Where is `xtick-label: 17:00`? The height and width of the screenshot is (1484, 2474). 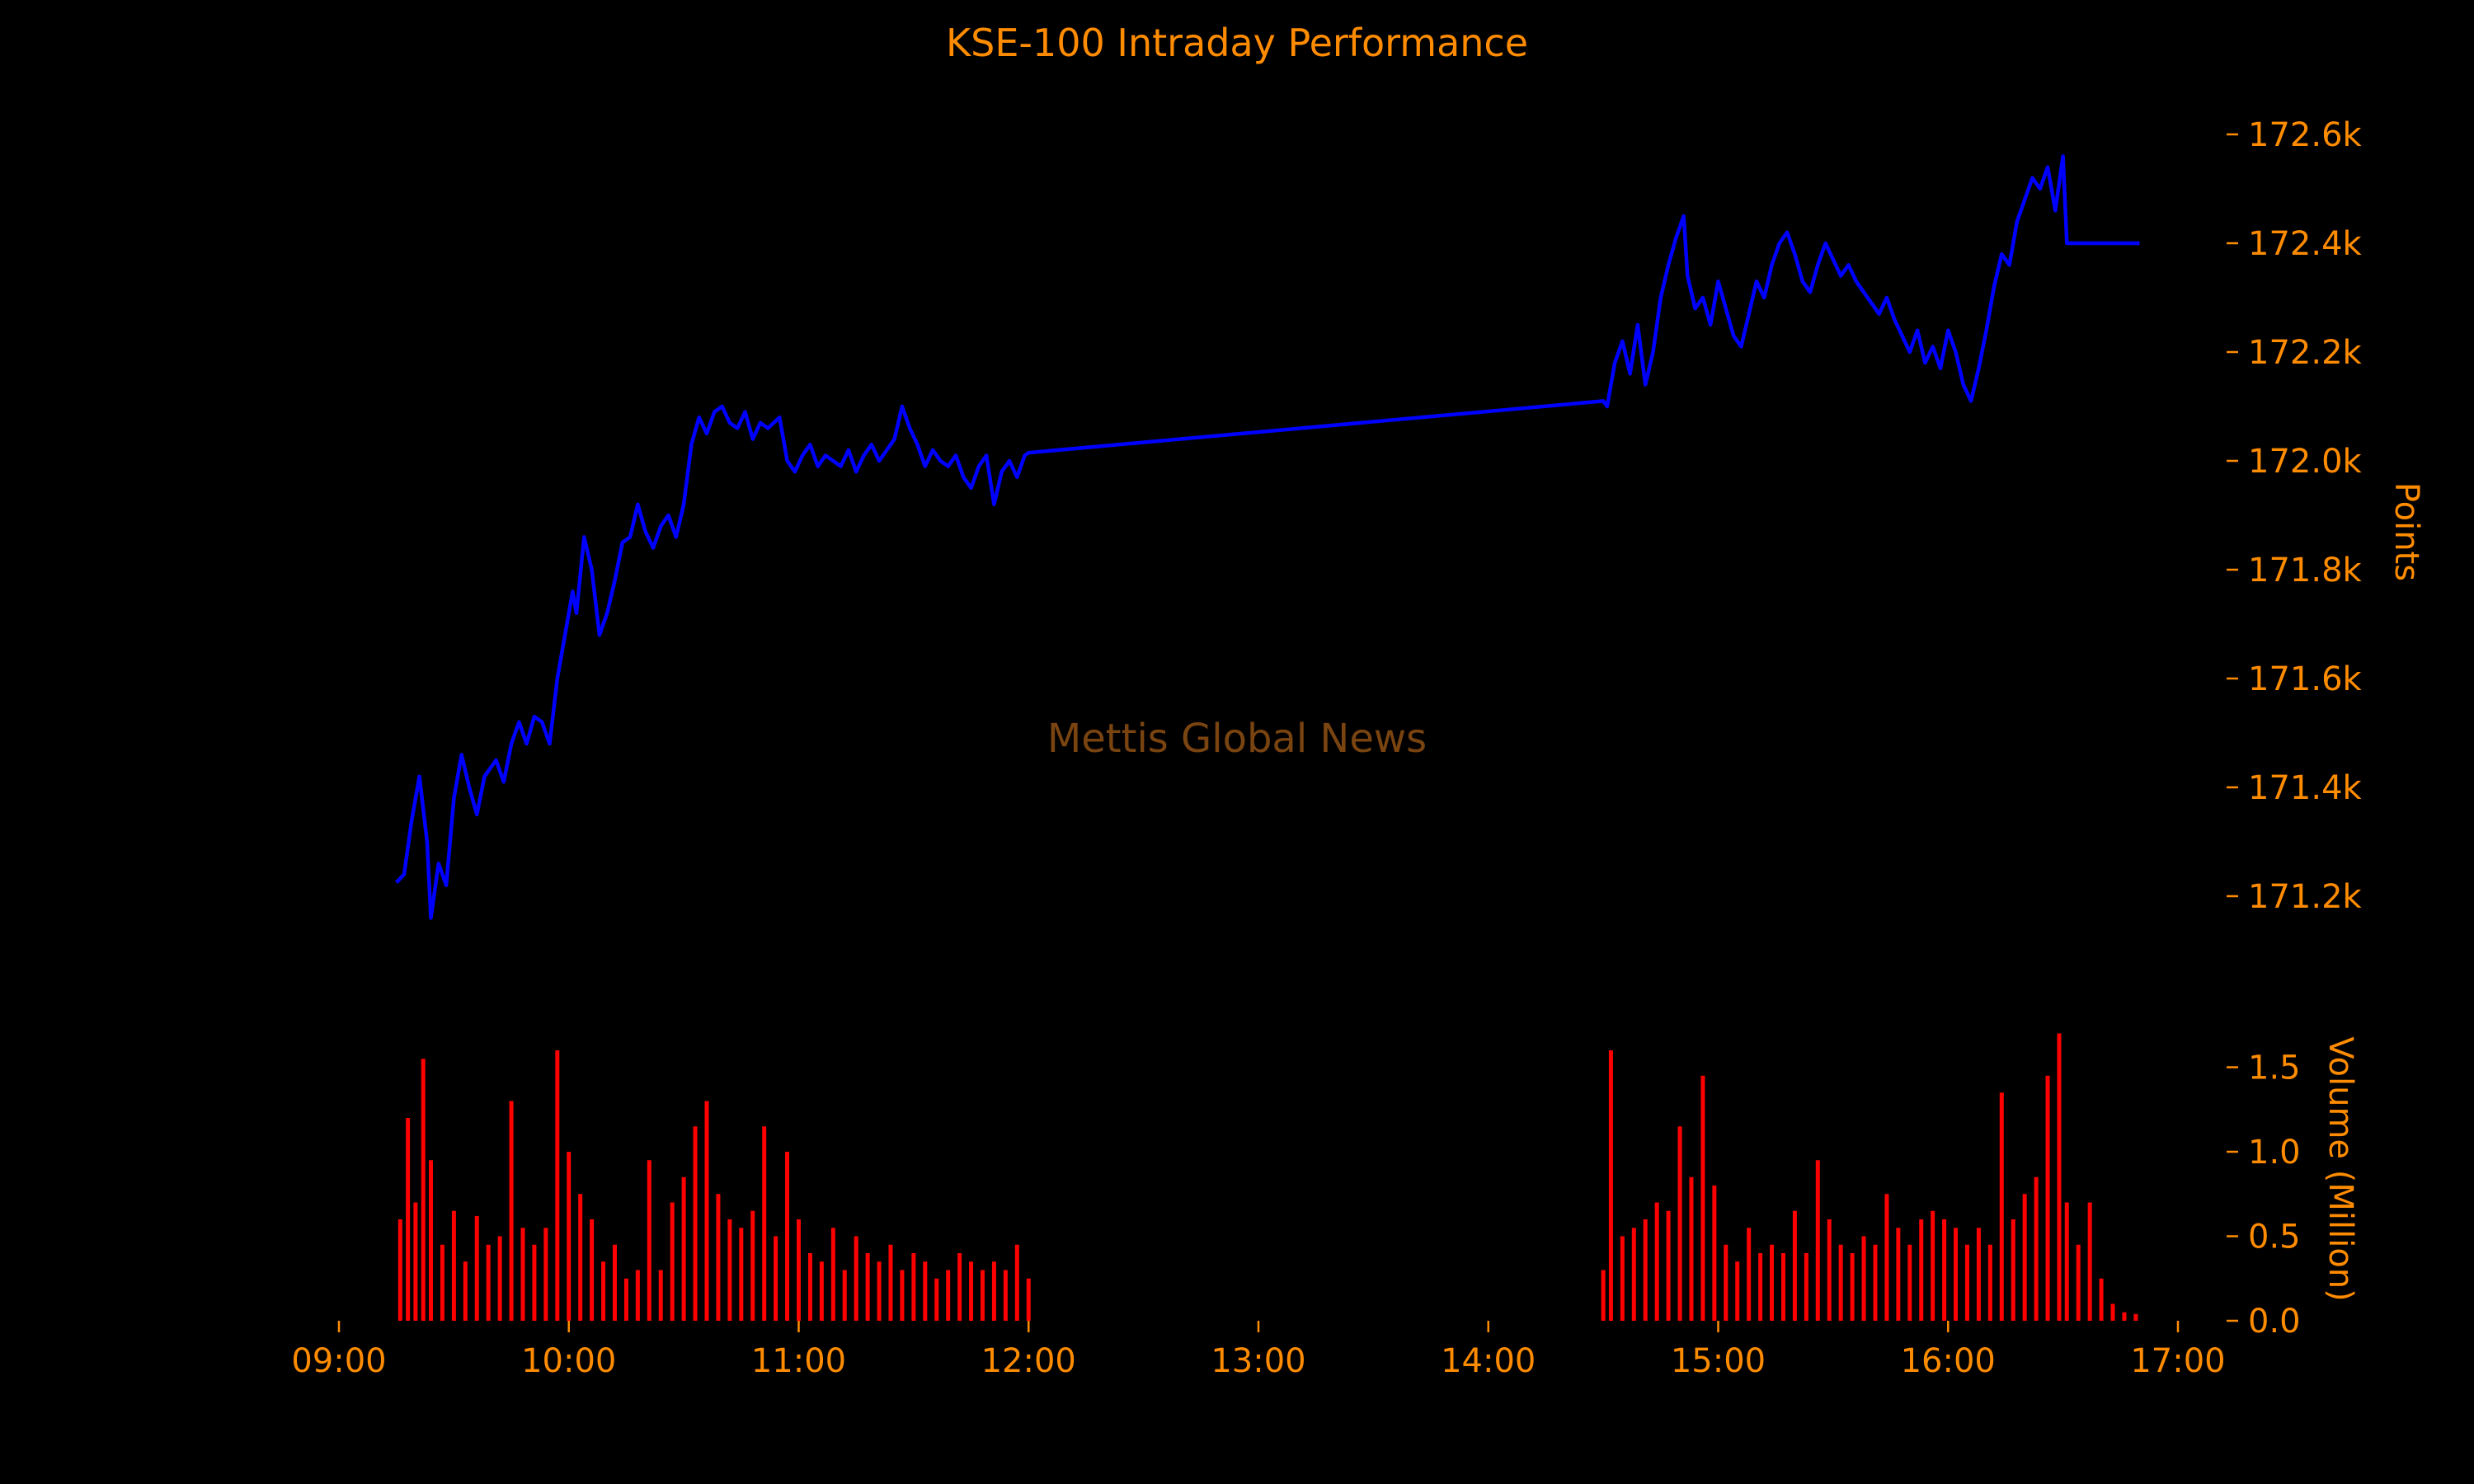 xtick-label: 17:00 is located at coordinates (2177, 1361).